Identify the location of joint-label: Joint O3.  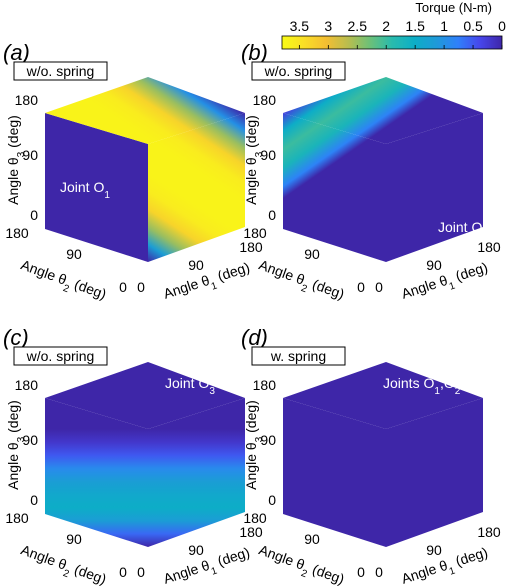
(190, 386).